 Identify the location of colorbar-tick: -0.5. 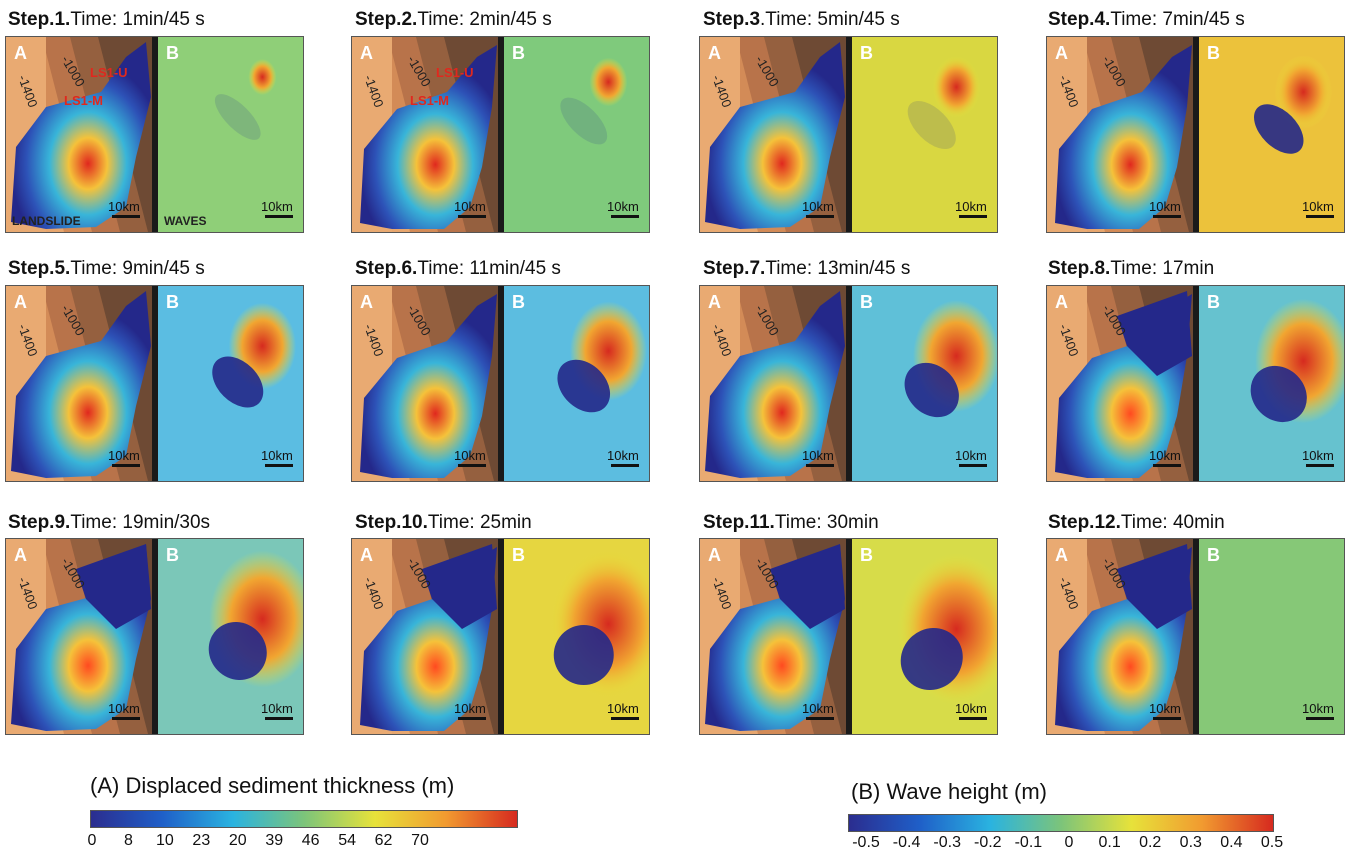
(866, 842).